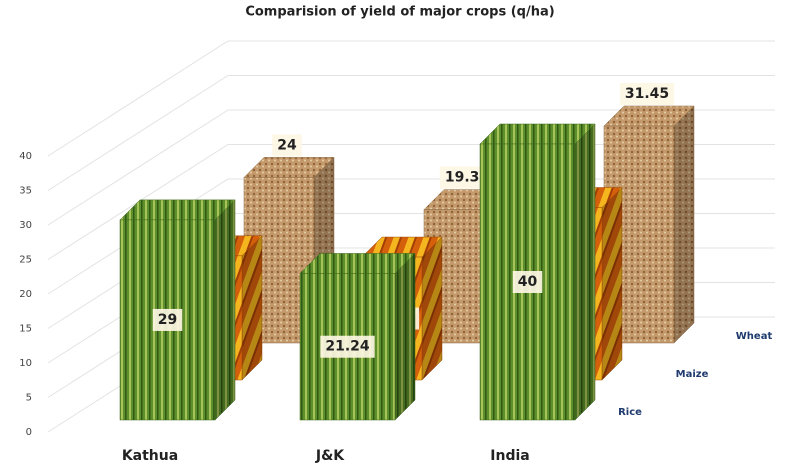 The width and height of the screenshot is (801, 472). Describe the element at coordinates (25, 225) in the screenshot. I see `y-tick-label: 30` at that location.